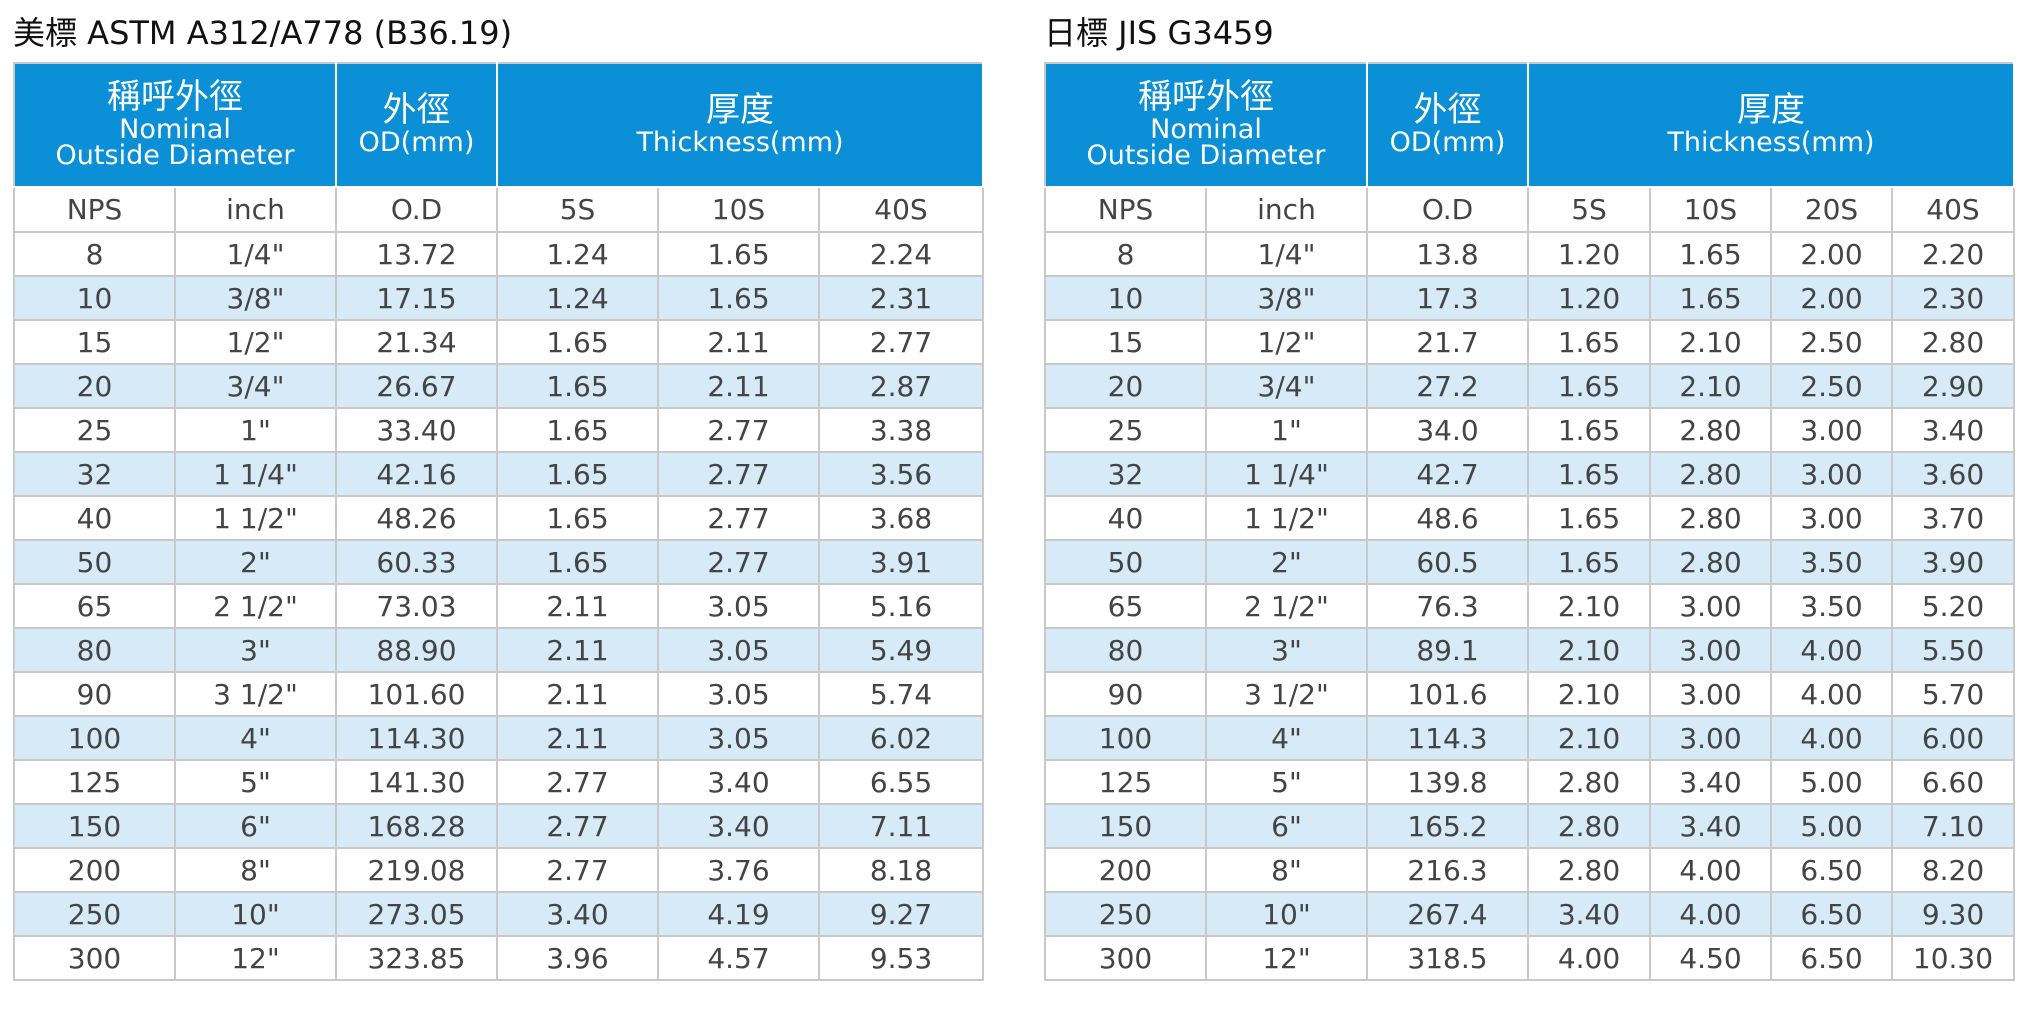  I want to click on nominal-header: 稱呼外徑 Nominal Outside Diameter, so click(175, 125).